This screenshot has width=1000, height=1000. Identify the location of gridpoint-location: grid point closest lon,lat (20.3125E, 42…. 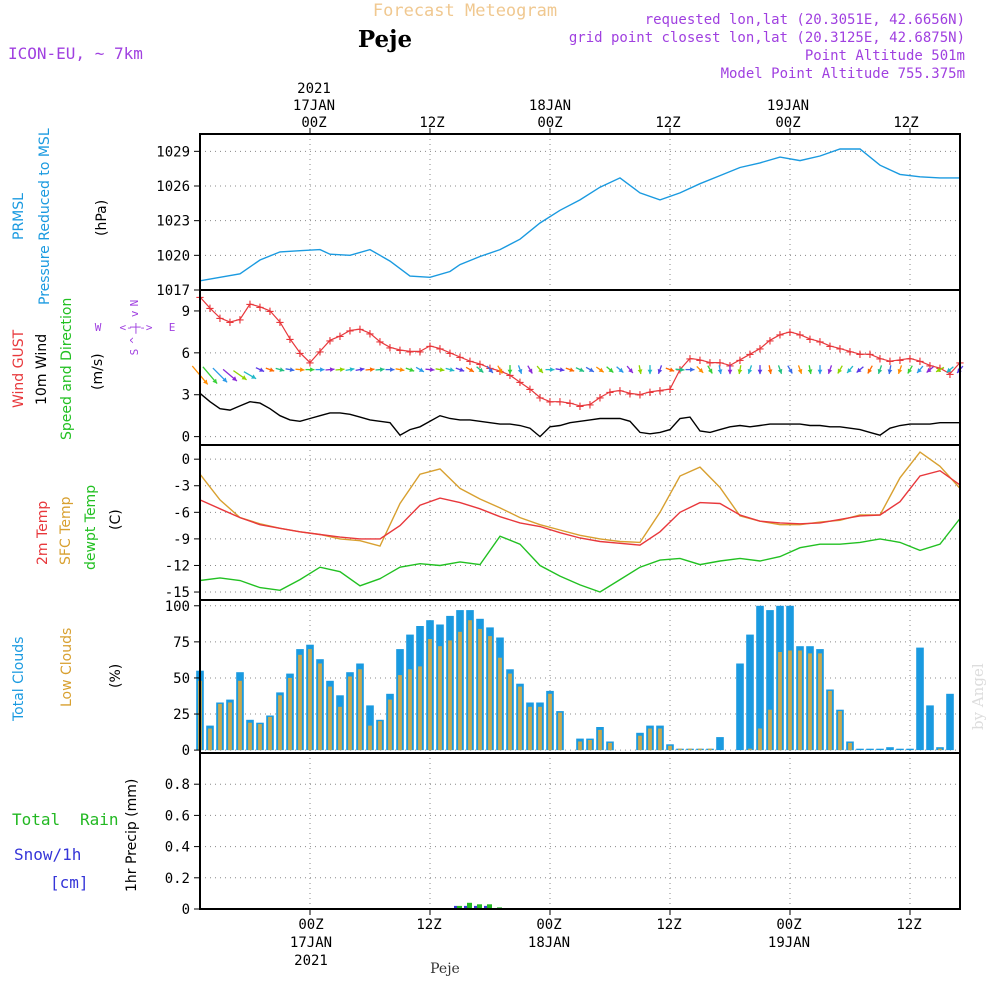
(767, 38).